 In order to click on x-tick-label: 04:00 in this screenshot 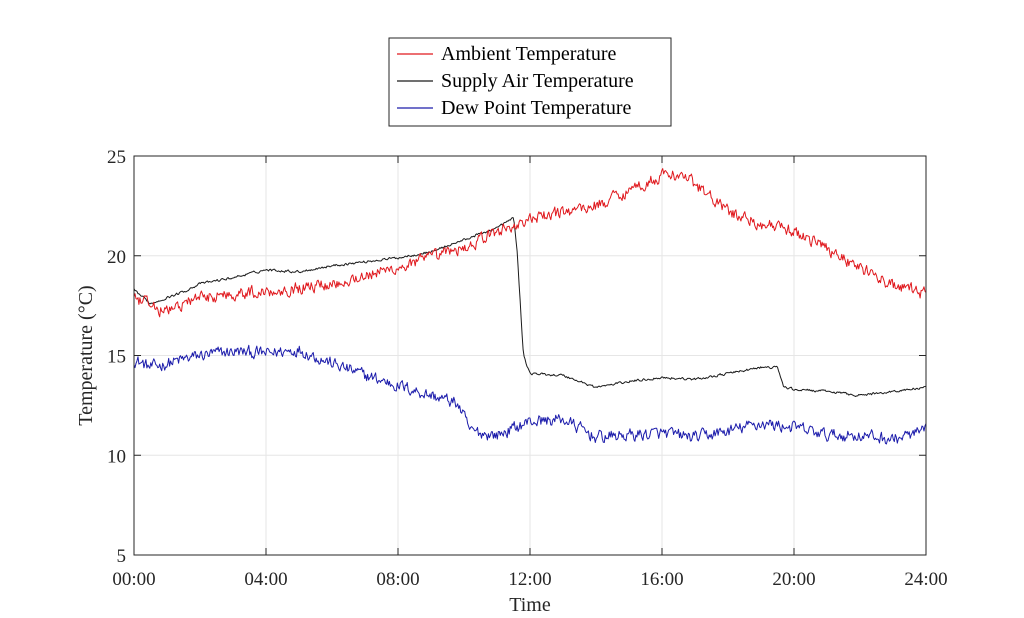, I will do `click(265, 579)`.